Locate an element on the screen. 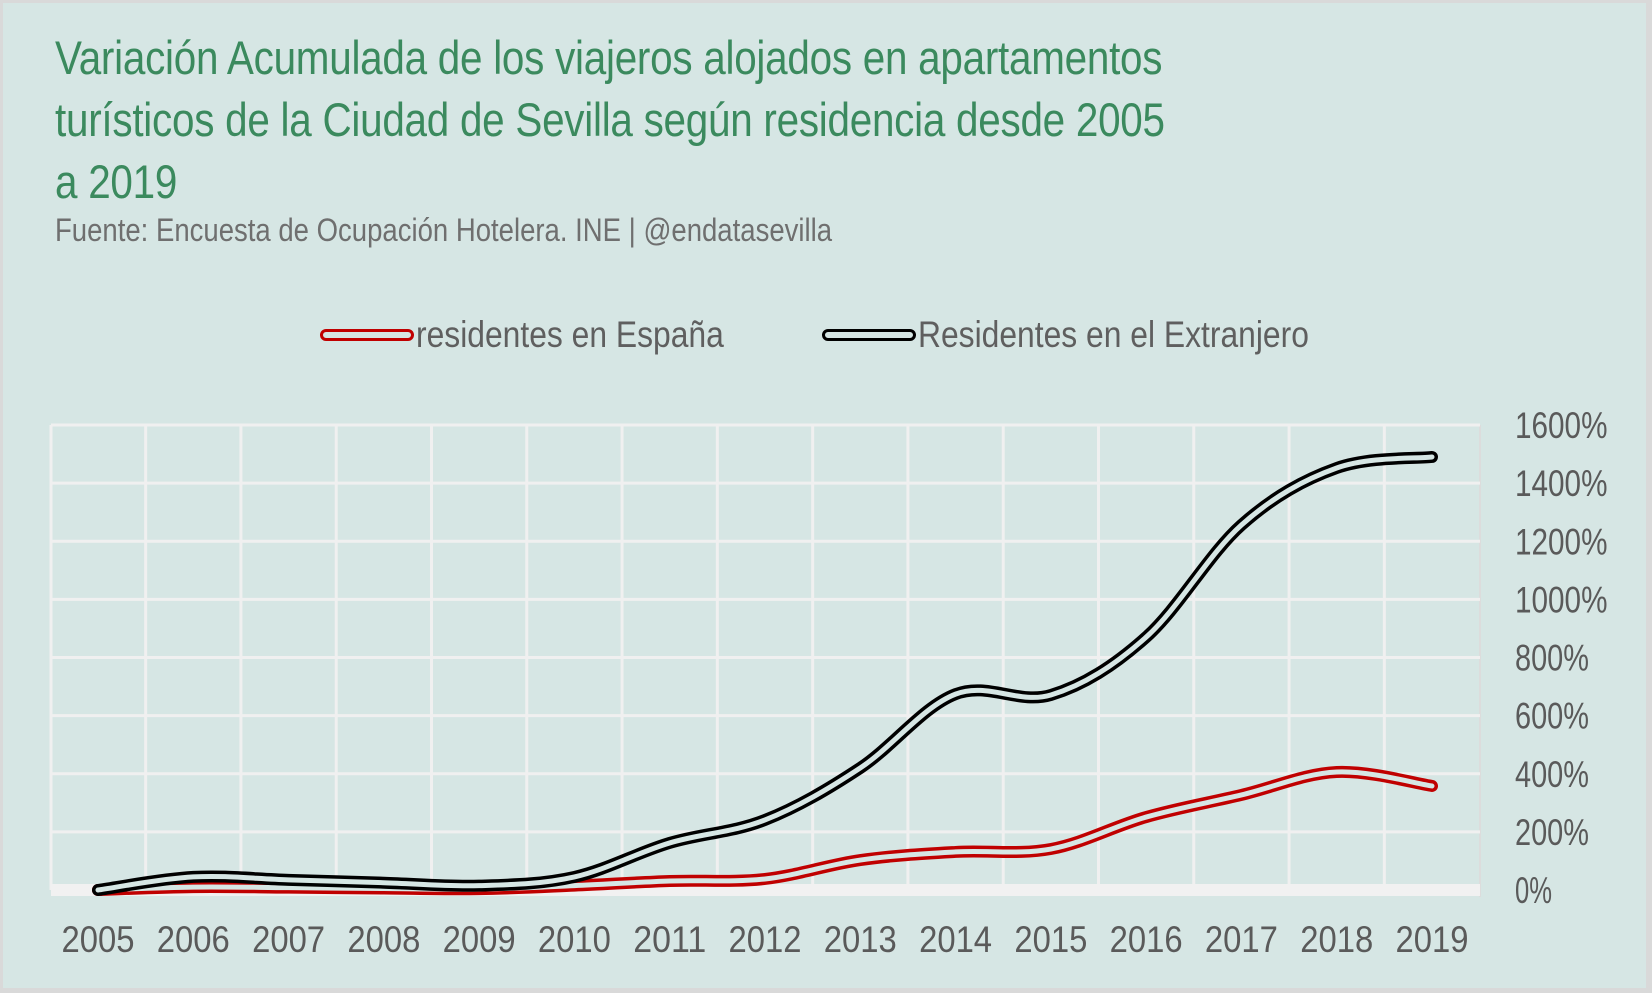 The height and width of the screenshot is (993, 1652). x-tick-label: 2012 is located at coordinates (765, 939).